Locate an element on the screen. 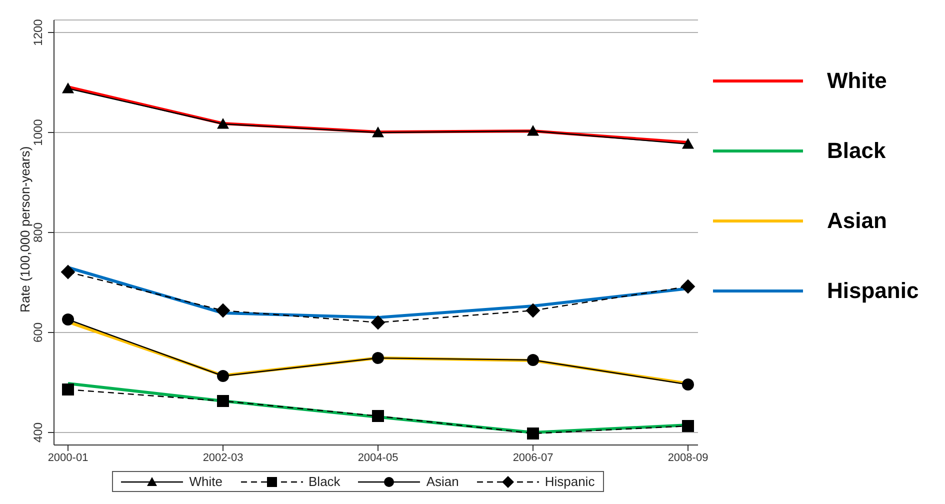 The height and width of the screenshot is (504, 945). x-tick-label: 2004-05 is located at coordinates (378, 458).